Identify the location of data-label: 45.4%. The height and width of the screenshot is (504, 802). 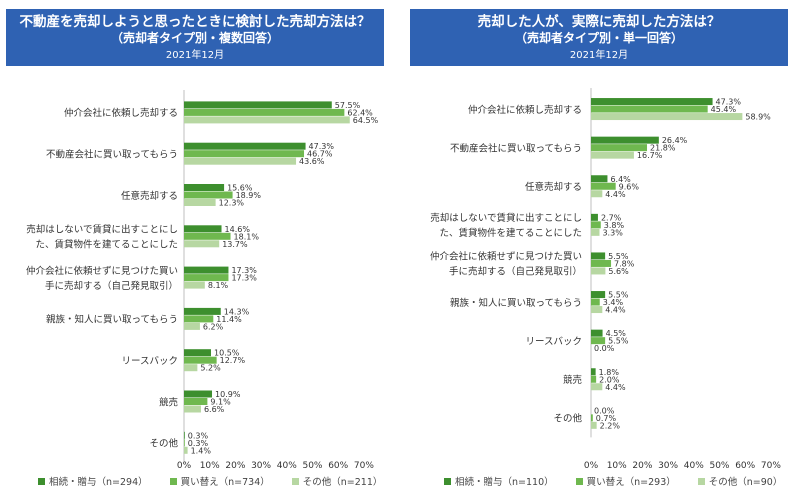
(724, 109).